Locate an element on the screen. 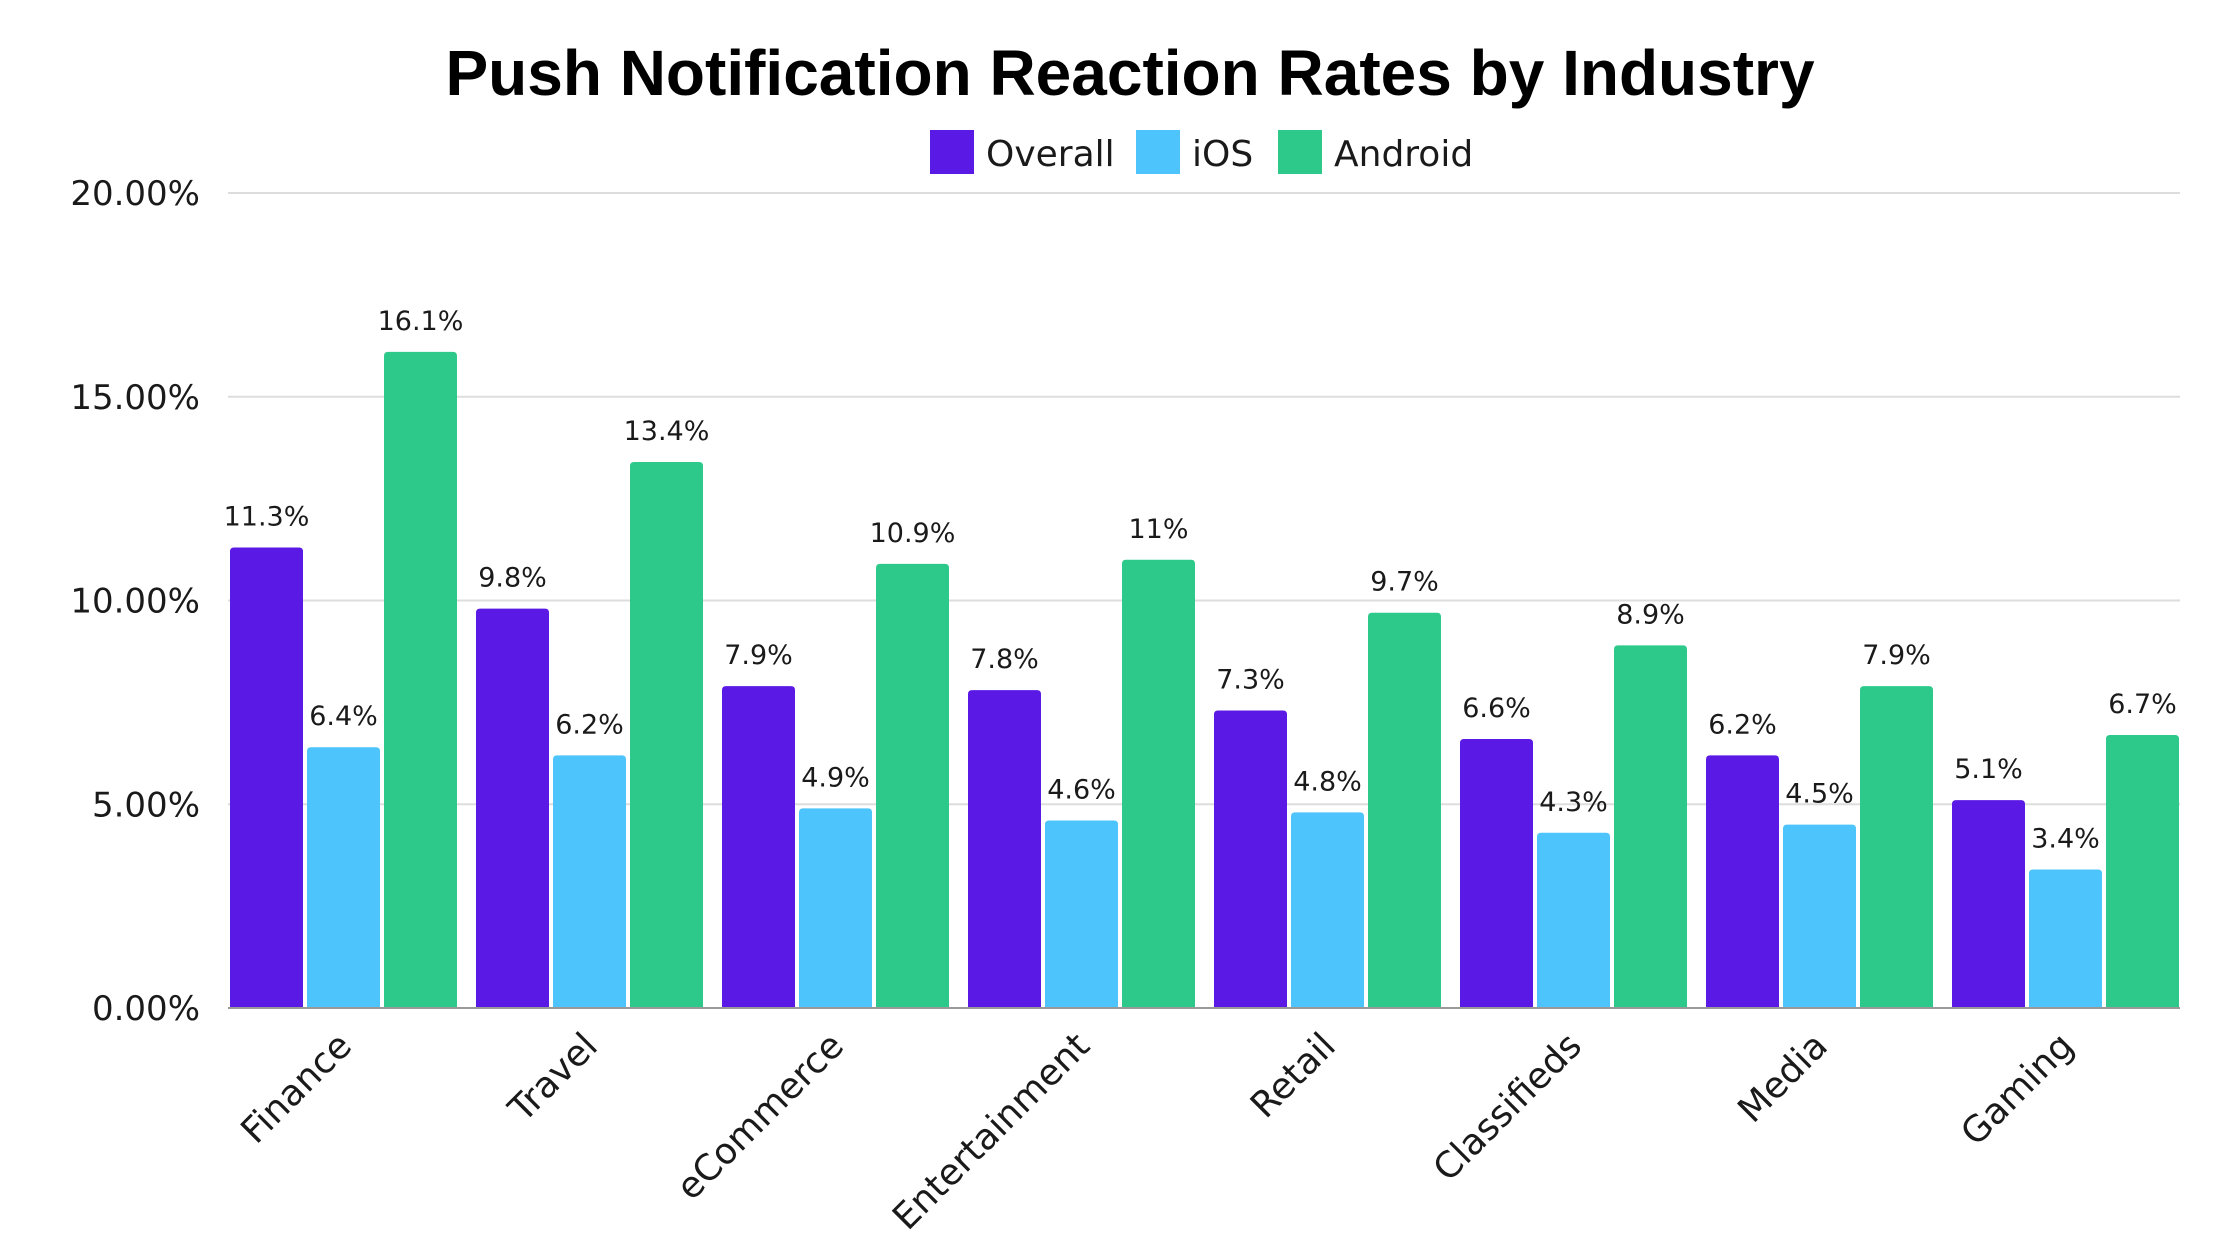  y-tick-label: 10.00% is located at coordinates (135, 602).